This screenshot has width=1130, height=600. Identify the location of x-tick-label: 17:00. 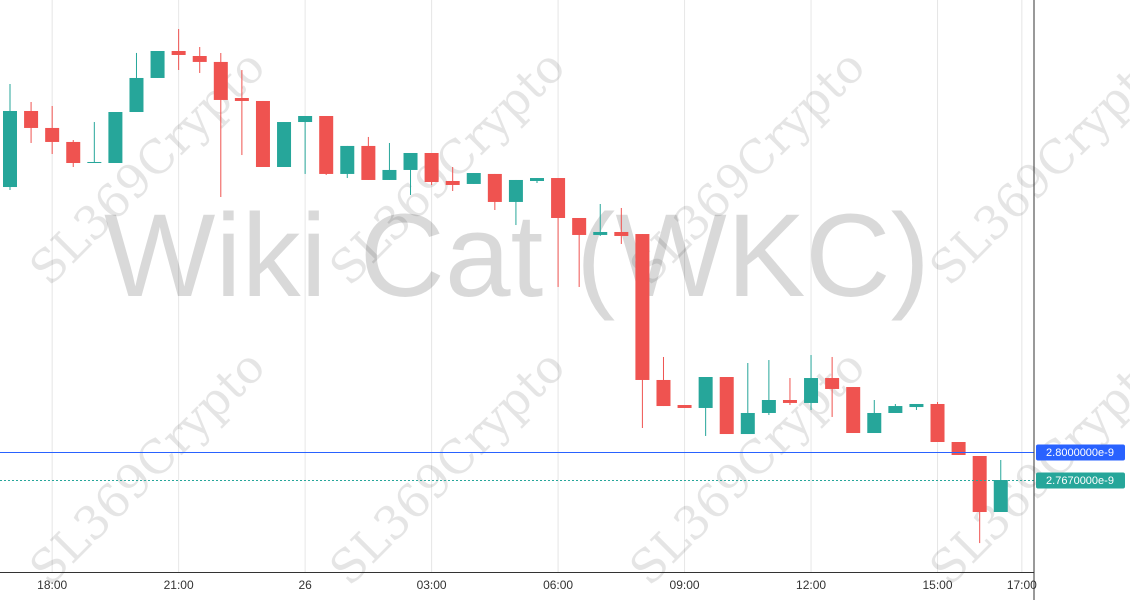
(1022, 585).